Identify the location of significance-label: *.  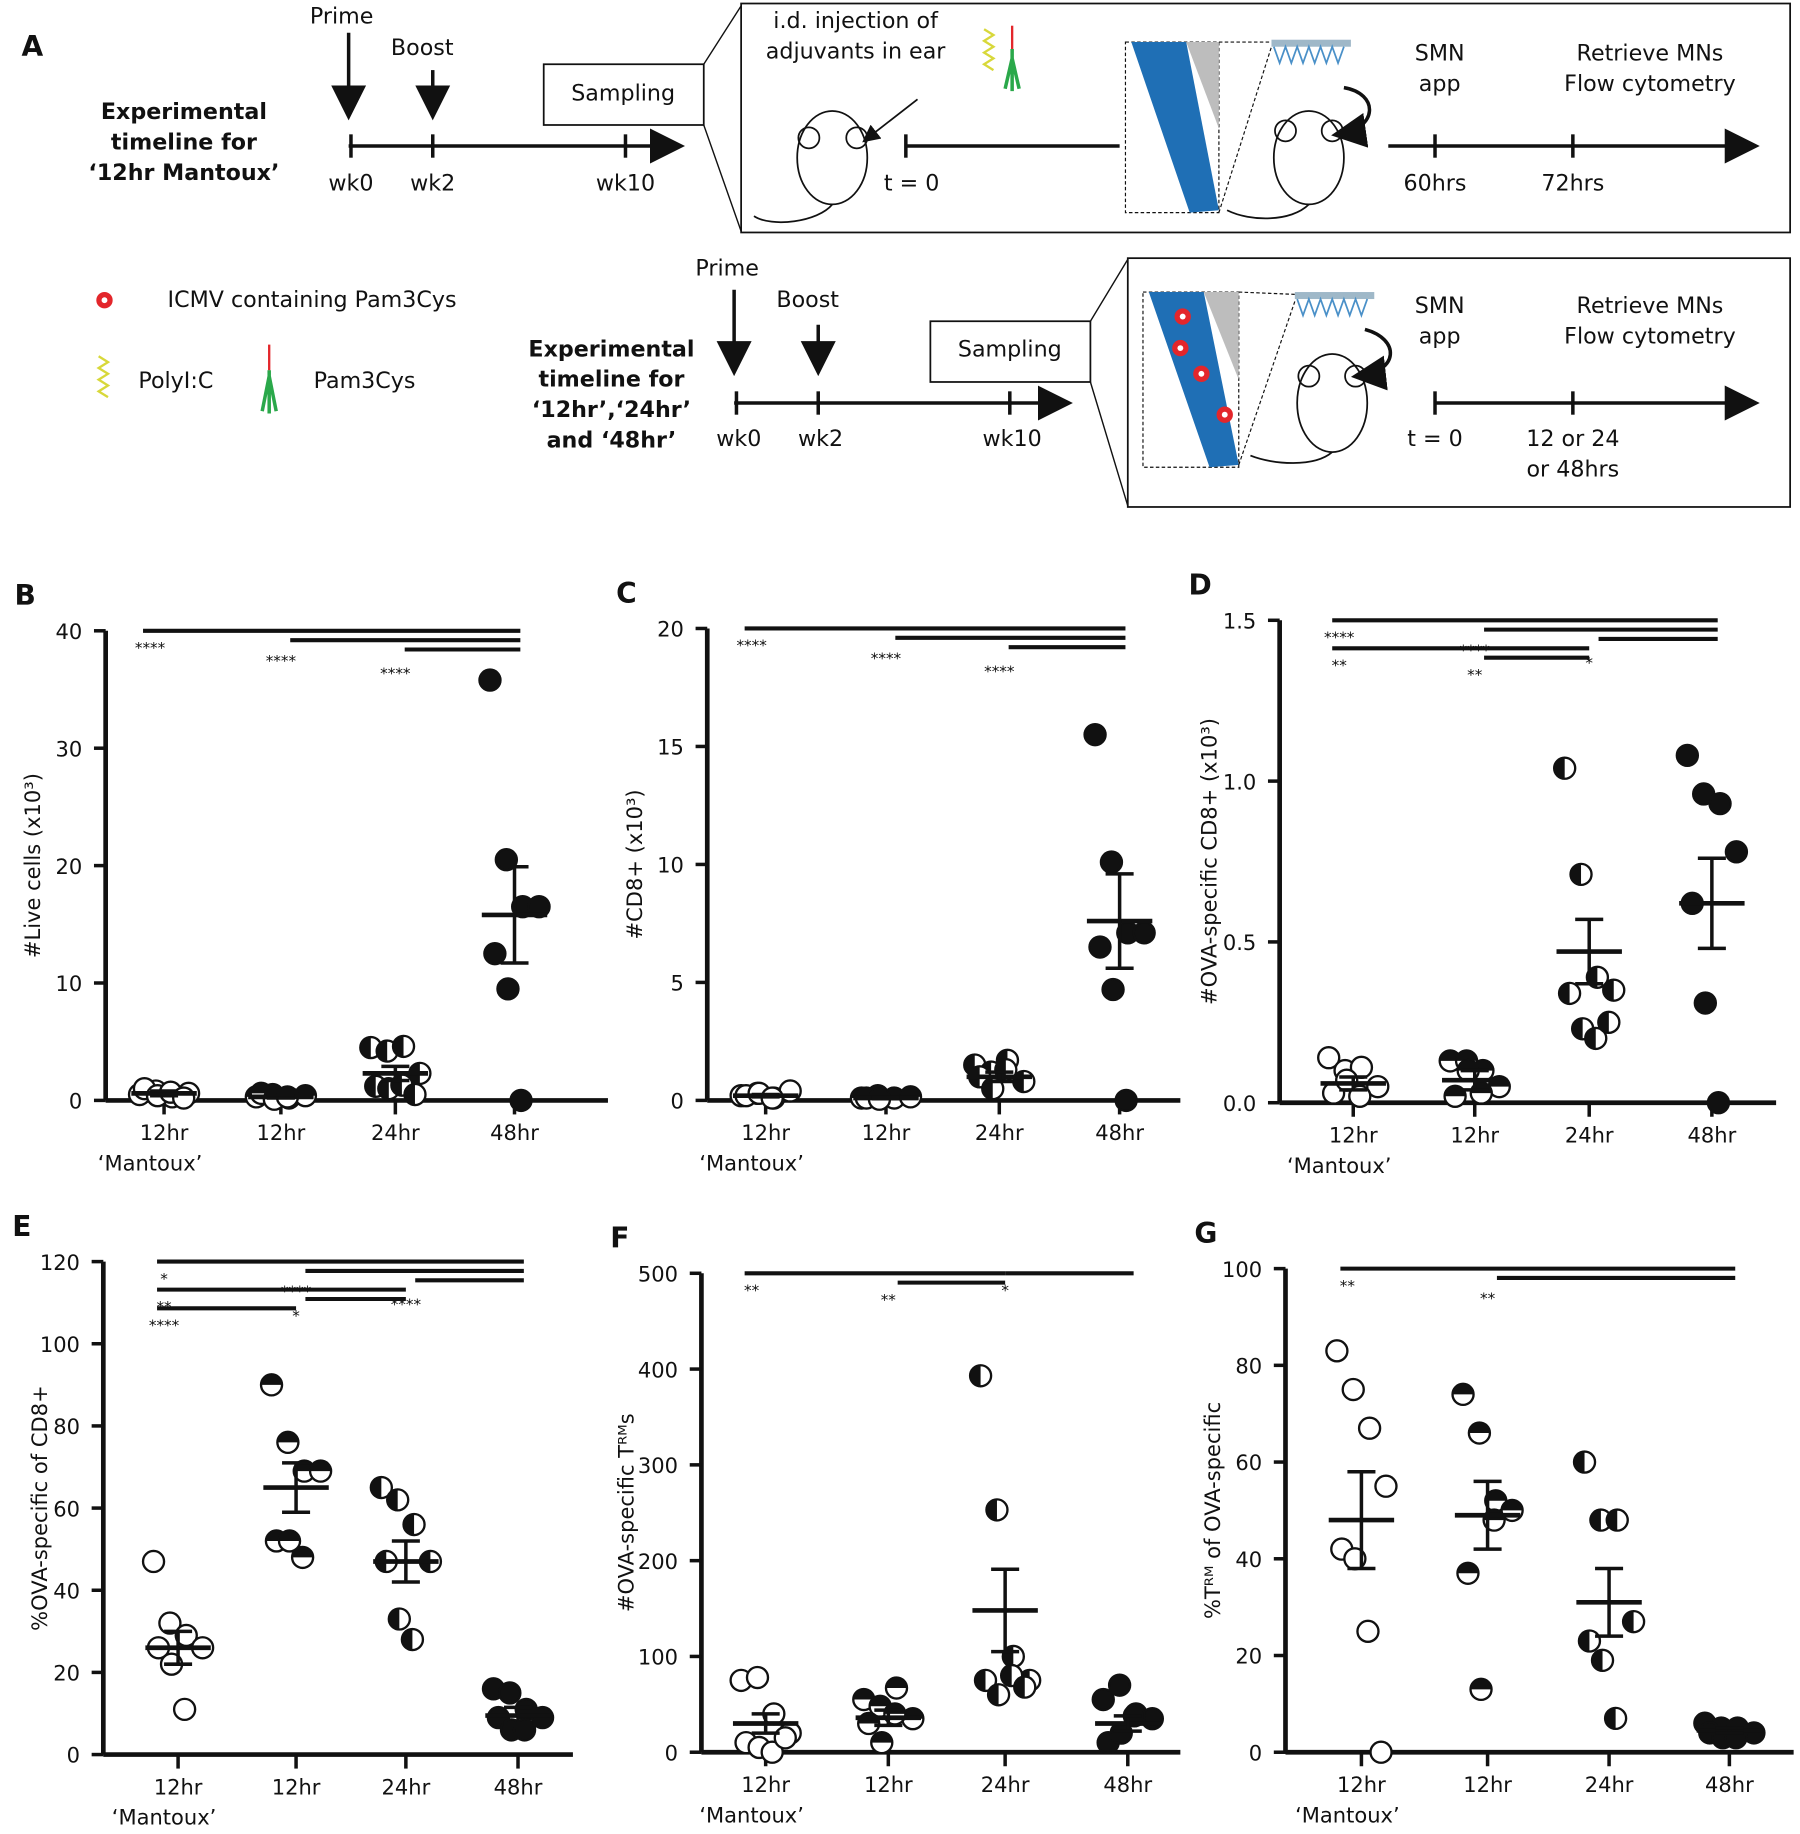
(296, 1316).